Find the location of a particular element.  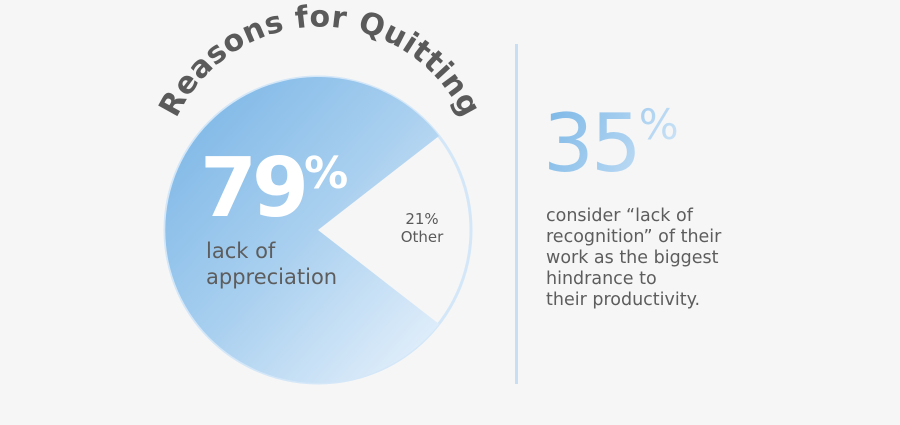

main-percent-symbol: % is located at coordinates (326, 173).